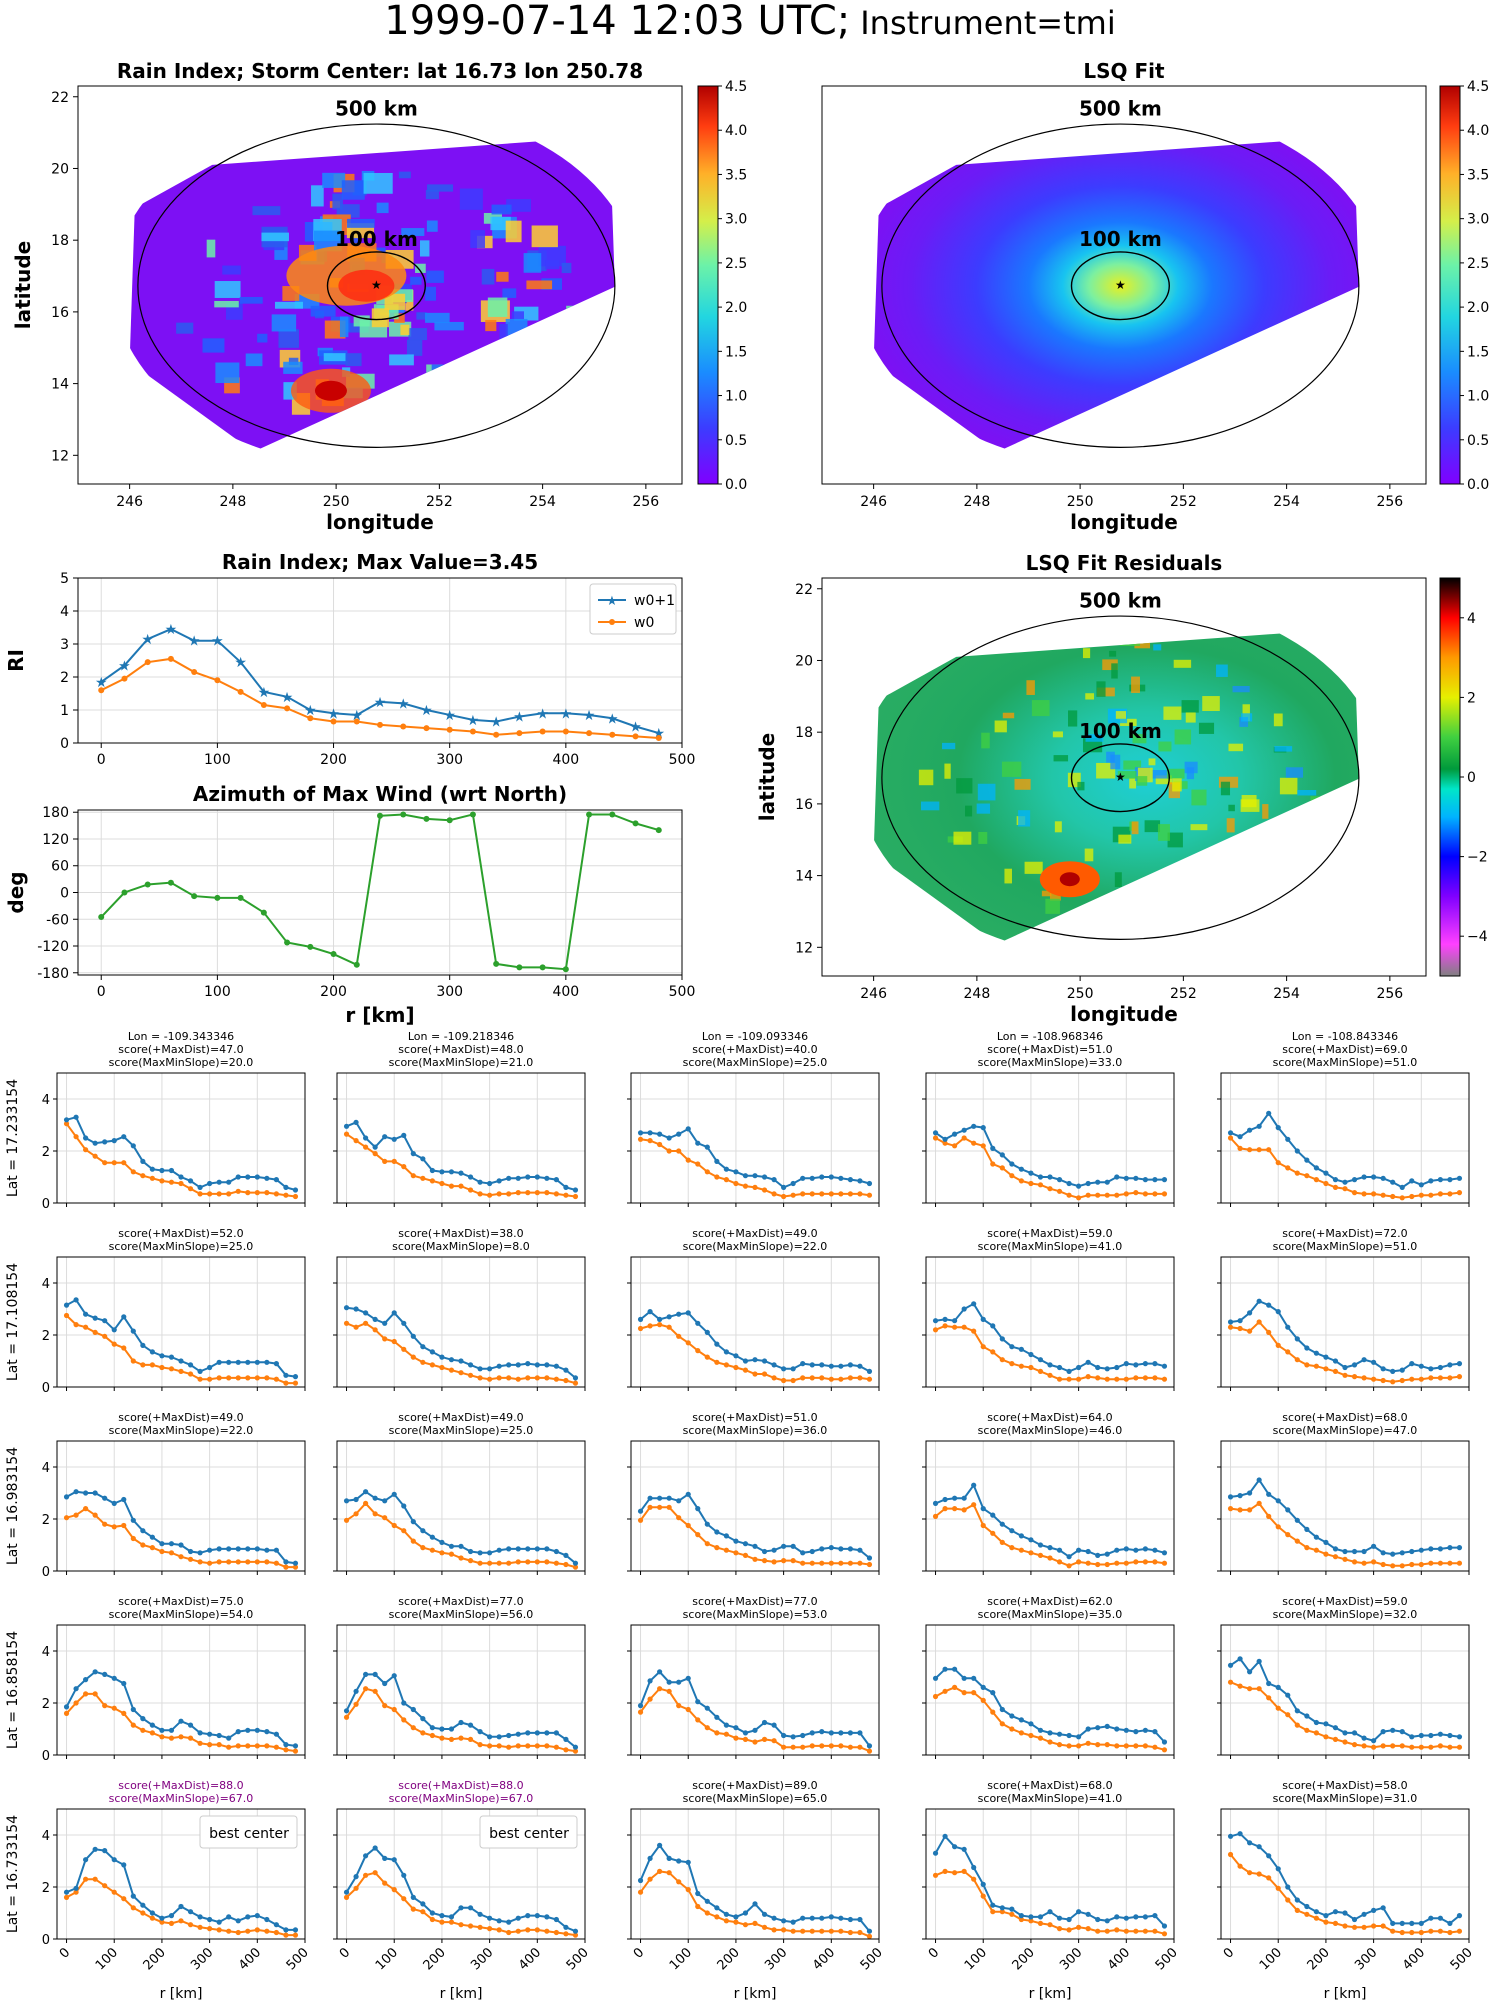 This screenshot has height=2000, width=1500. Describe the element at coordinates (439, 502) in the screenshot. I see `x-tick-label: 252` at that location.